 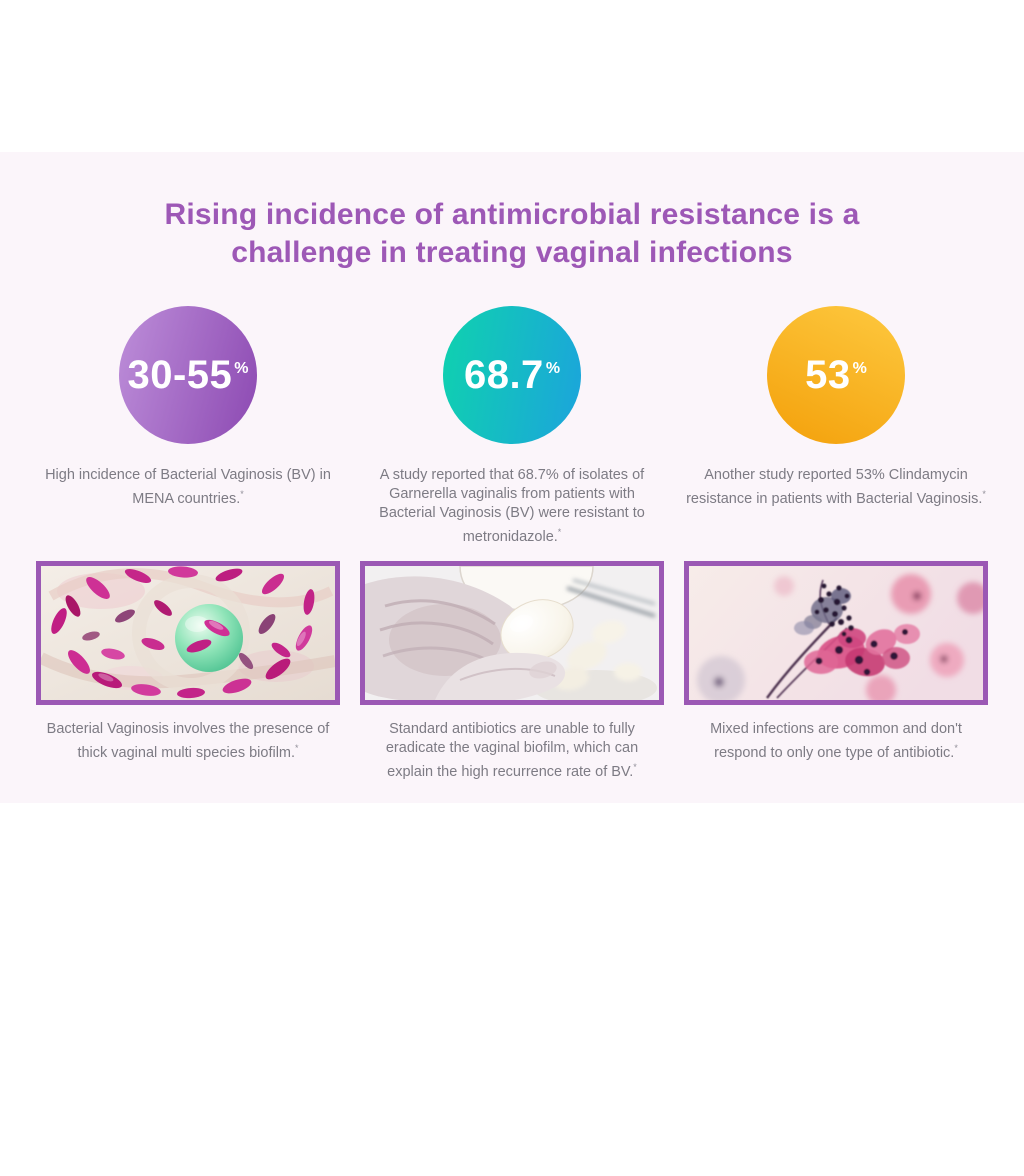 I want to click on stat-value-53: 53%, so click(x=836, y=375).